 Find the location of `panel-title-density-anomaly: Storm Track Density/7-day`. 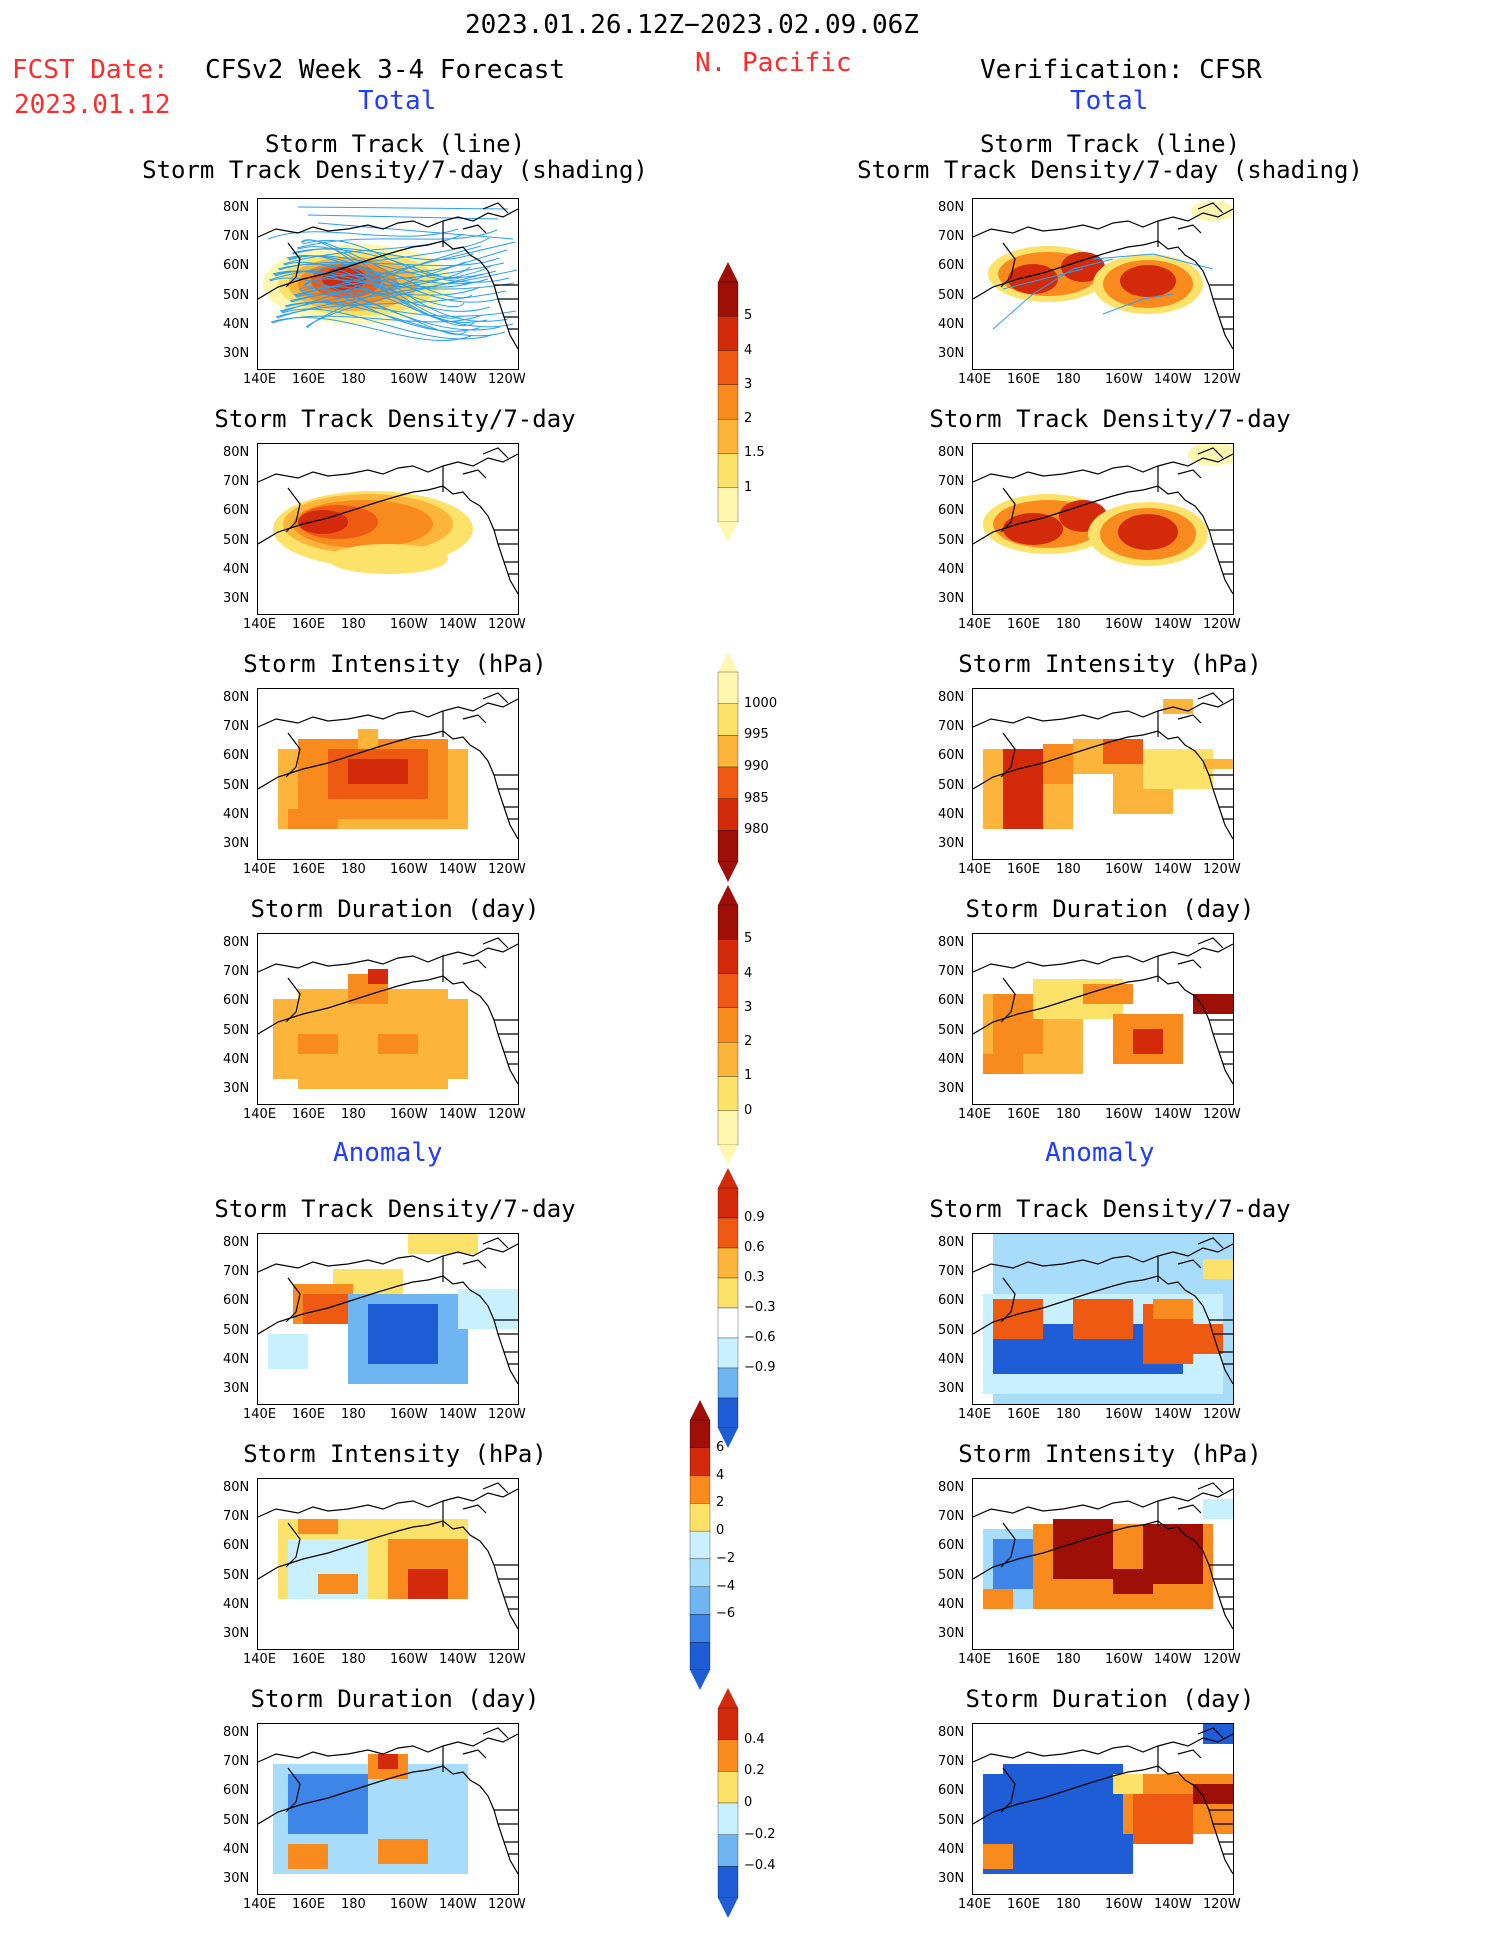

panel-title-density-anomaly: Storm Track Density/7-day is located at coordinates (1110, 1209).